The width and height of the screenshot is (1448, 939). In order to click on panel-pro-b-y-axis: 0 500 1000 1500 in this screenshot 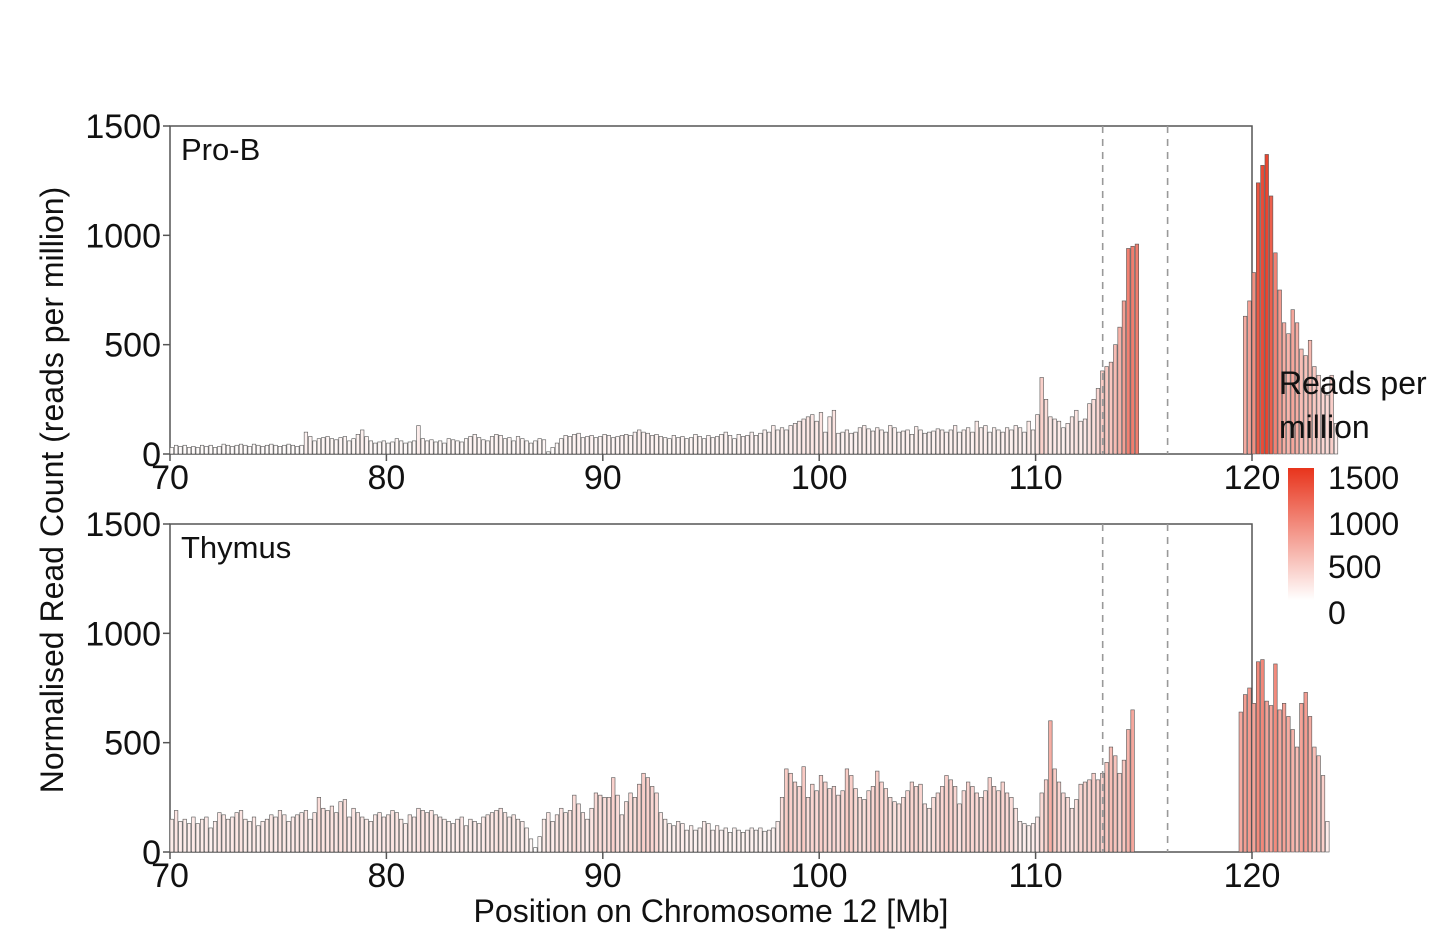, I will do `click(127, 291)`.